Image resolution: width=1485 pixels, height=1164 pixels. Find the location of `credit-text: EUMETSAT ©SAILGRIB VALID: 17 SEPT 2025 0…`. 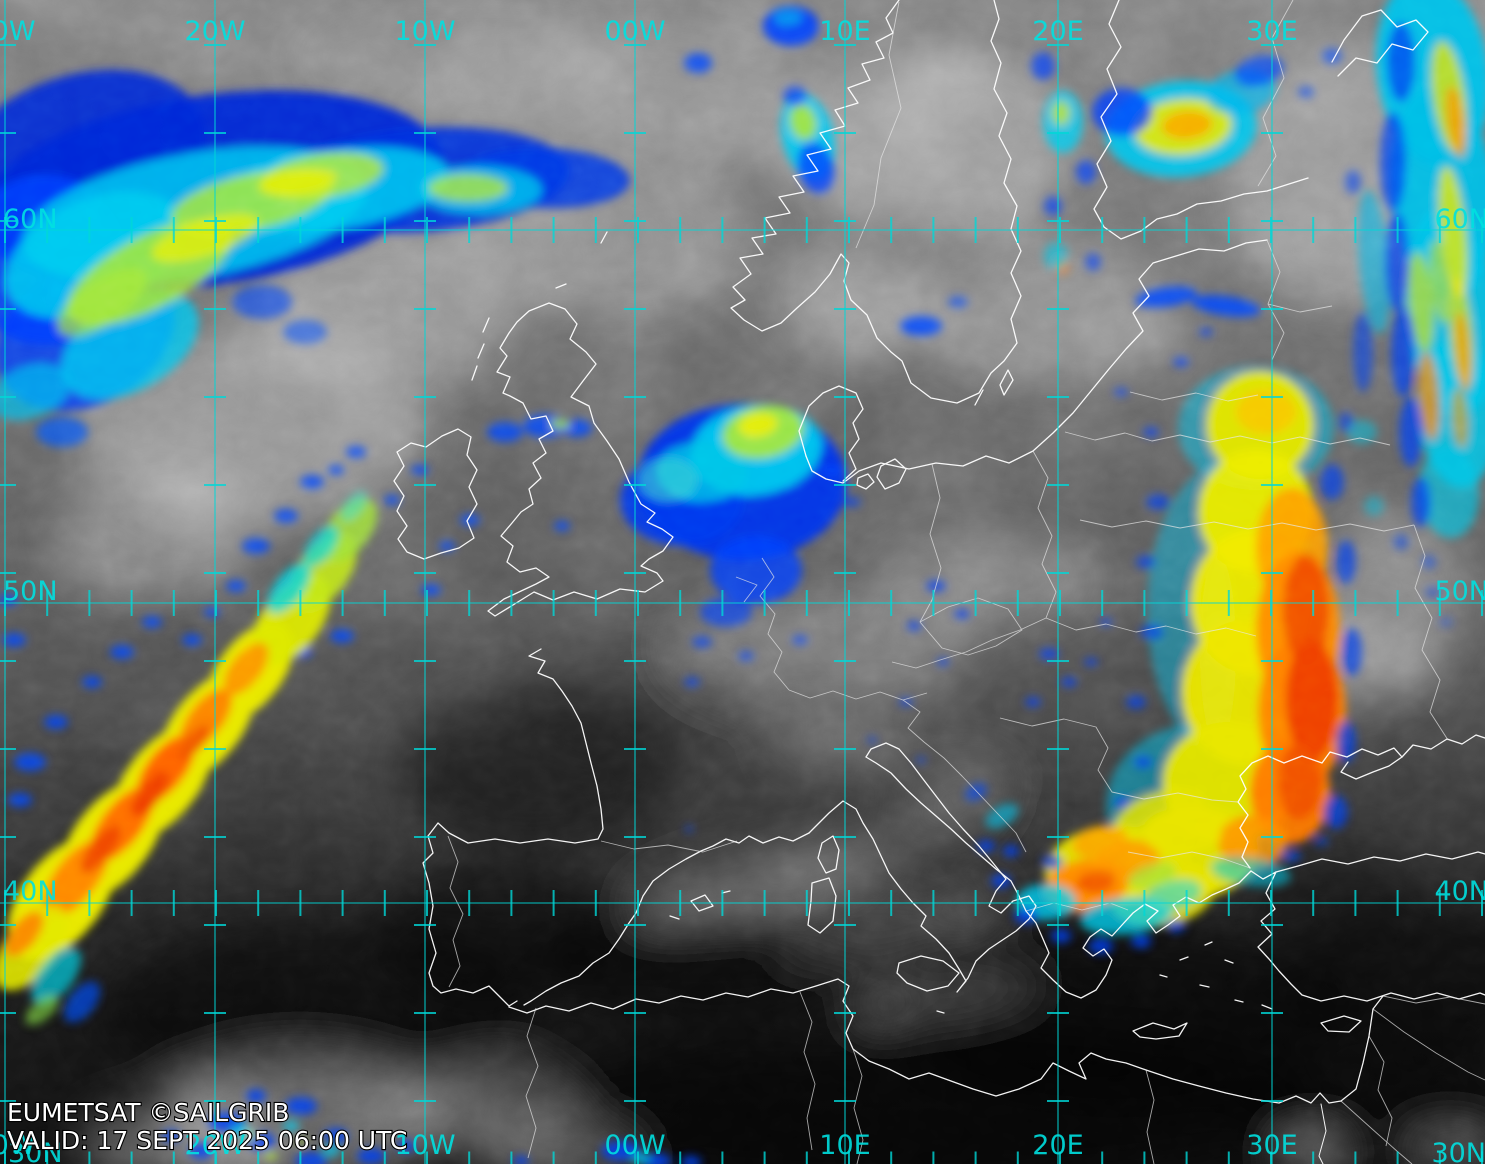

credit-text: EUMETSAT ©SAILGRIB VALID: 17 SEPT 2025 0… is located at coordinates (207, 1126).